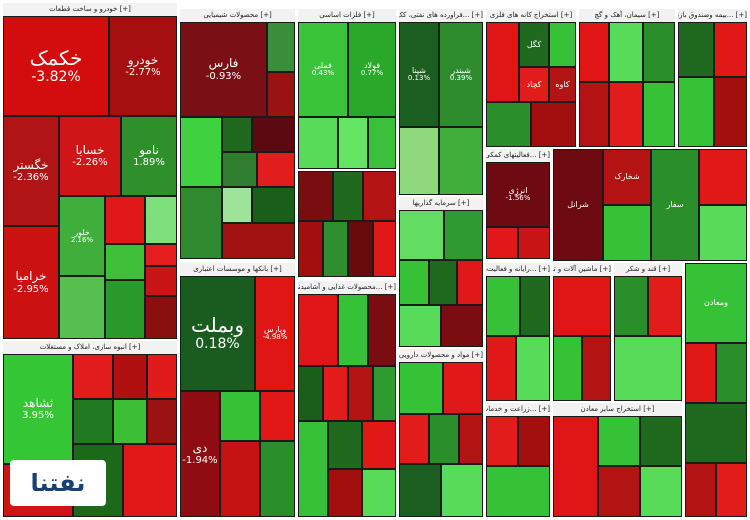 This screenshot has height=520, width=750. Describe the element at coordinates (143, 66) in the screenshot. I see `tile-khodro: خودرو -2.77%` at that location.